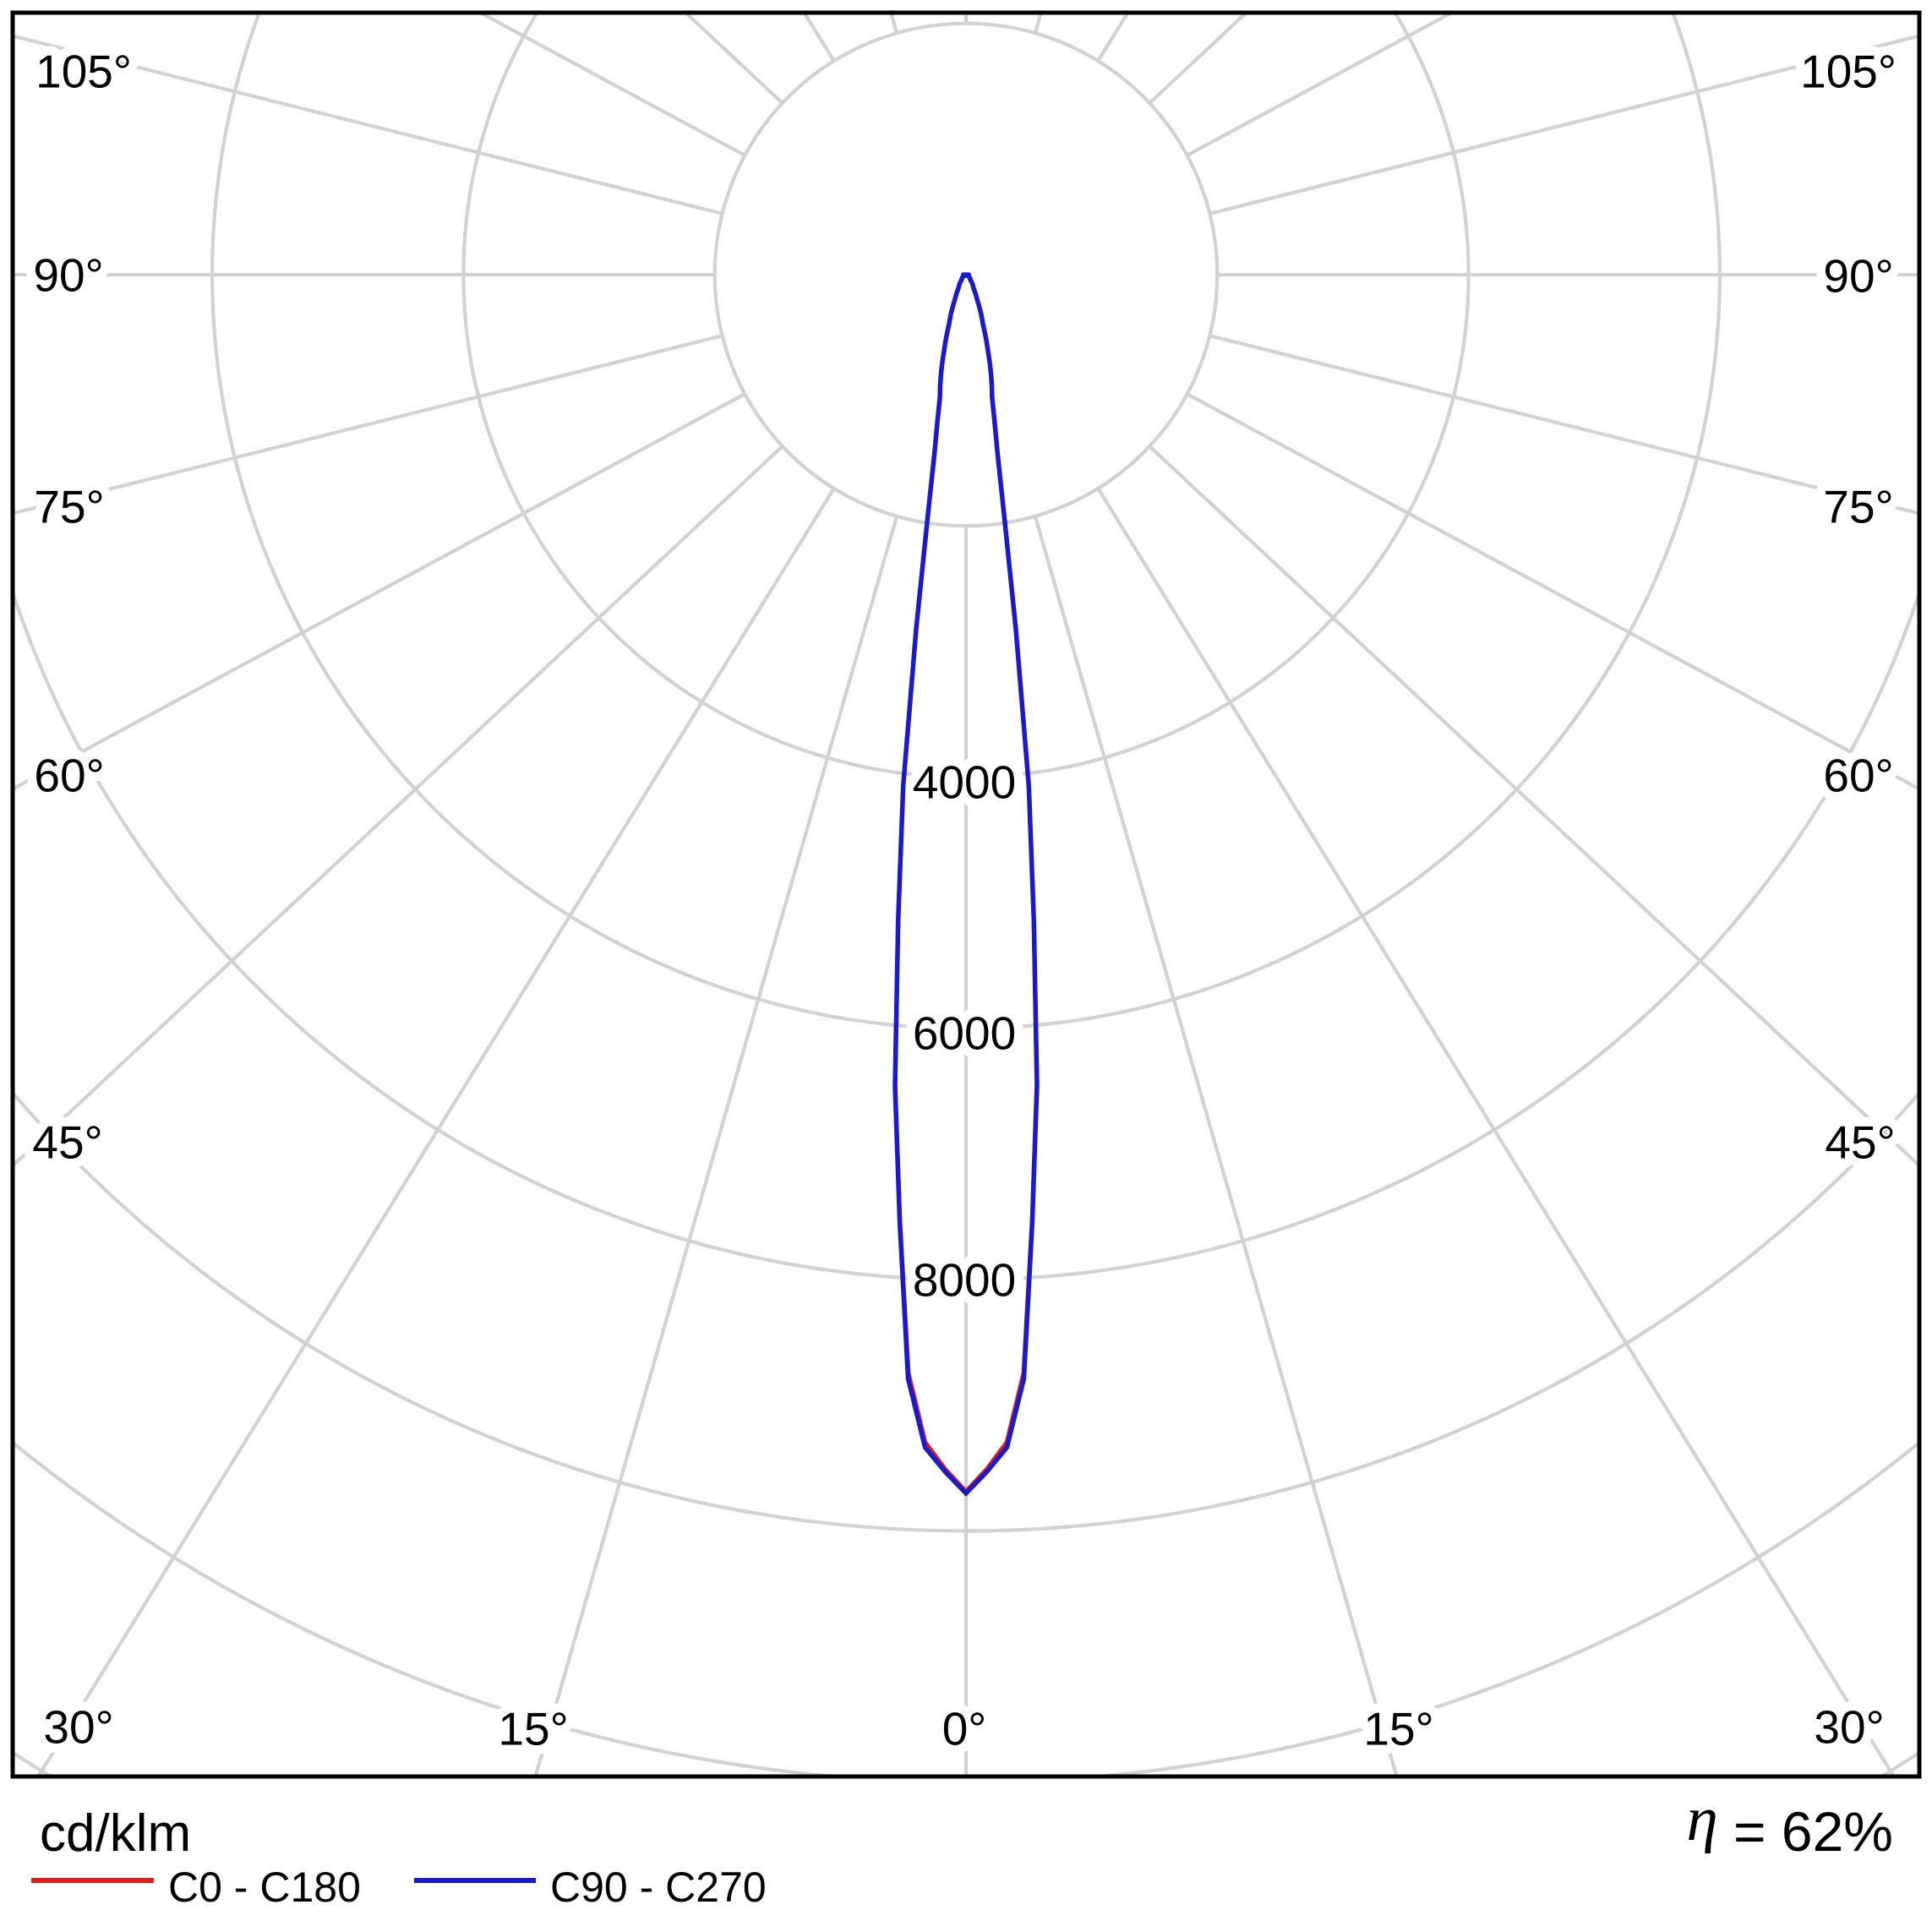 This screenshot has height=1932, width=1932. Describe the element at coordinates (964, 1280) in the screenshot. I see `svg-text: 8000` at that location.